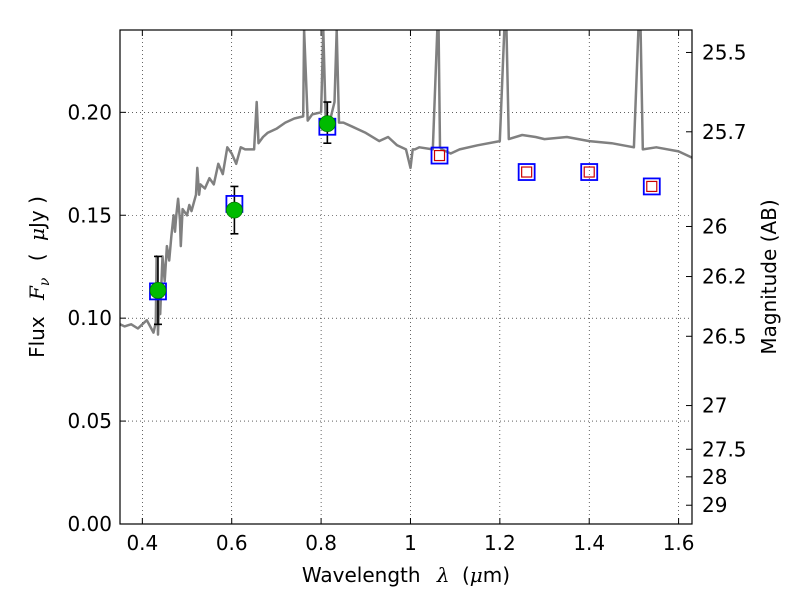  I want to click on x-tick-label: 0.4, so click(142, 543).